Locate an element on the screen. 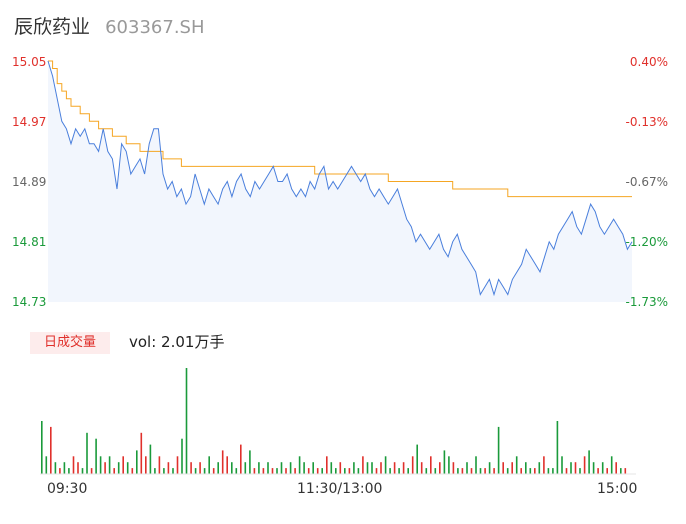 This screenshot has width=686, height=524. price-tick-label: 15.05 is located at coordinates (29, 62).